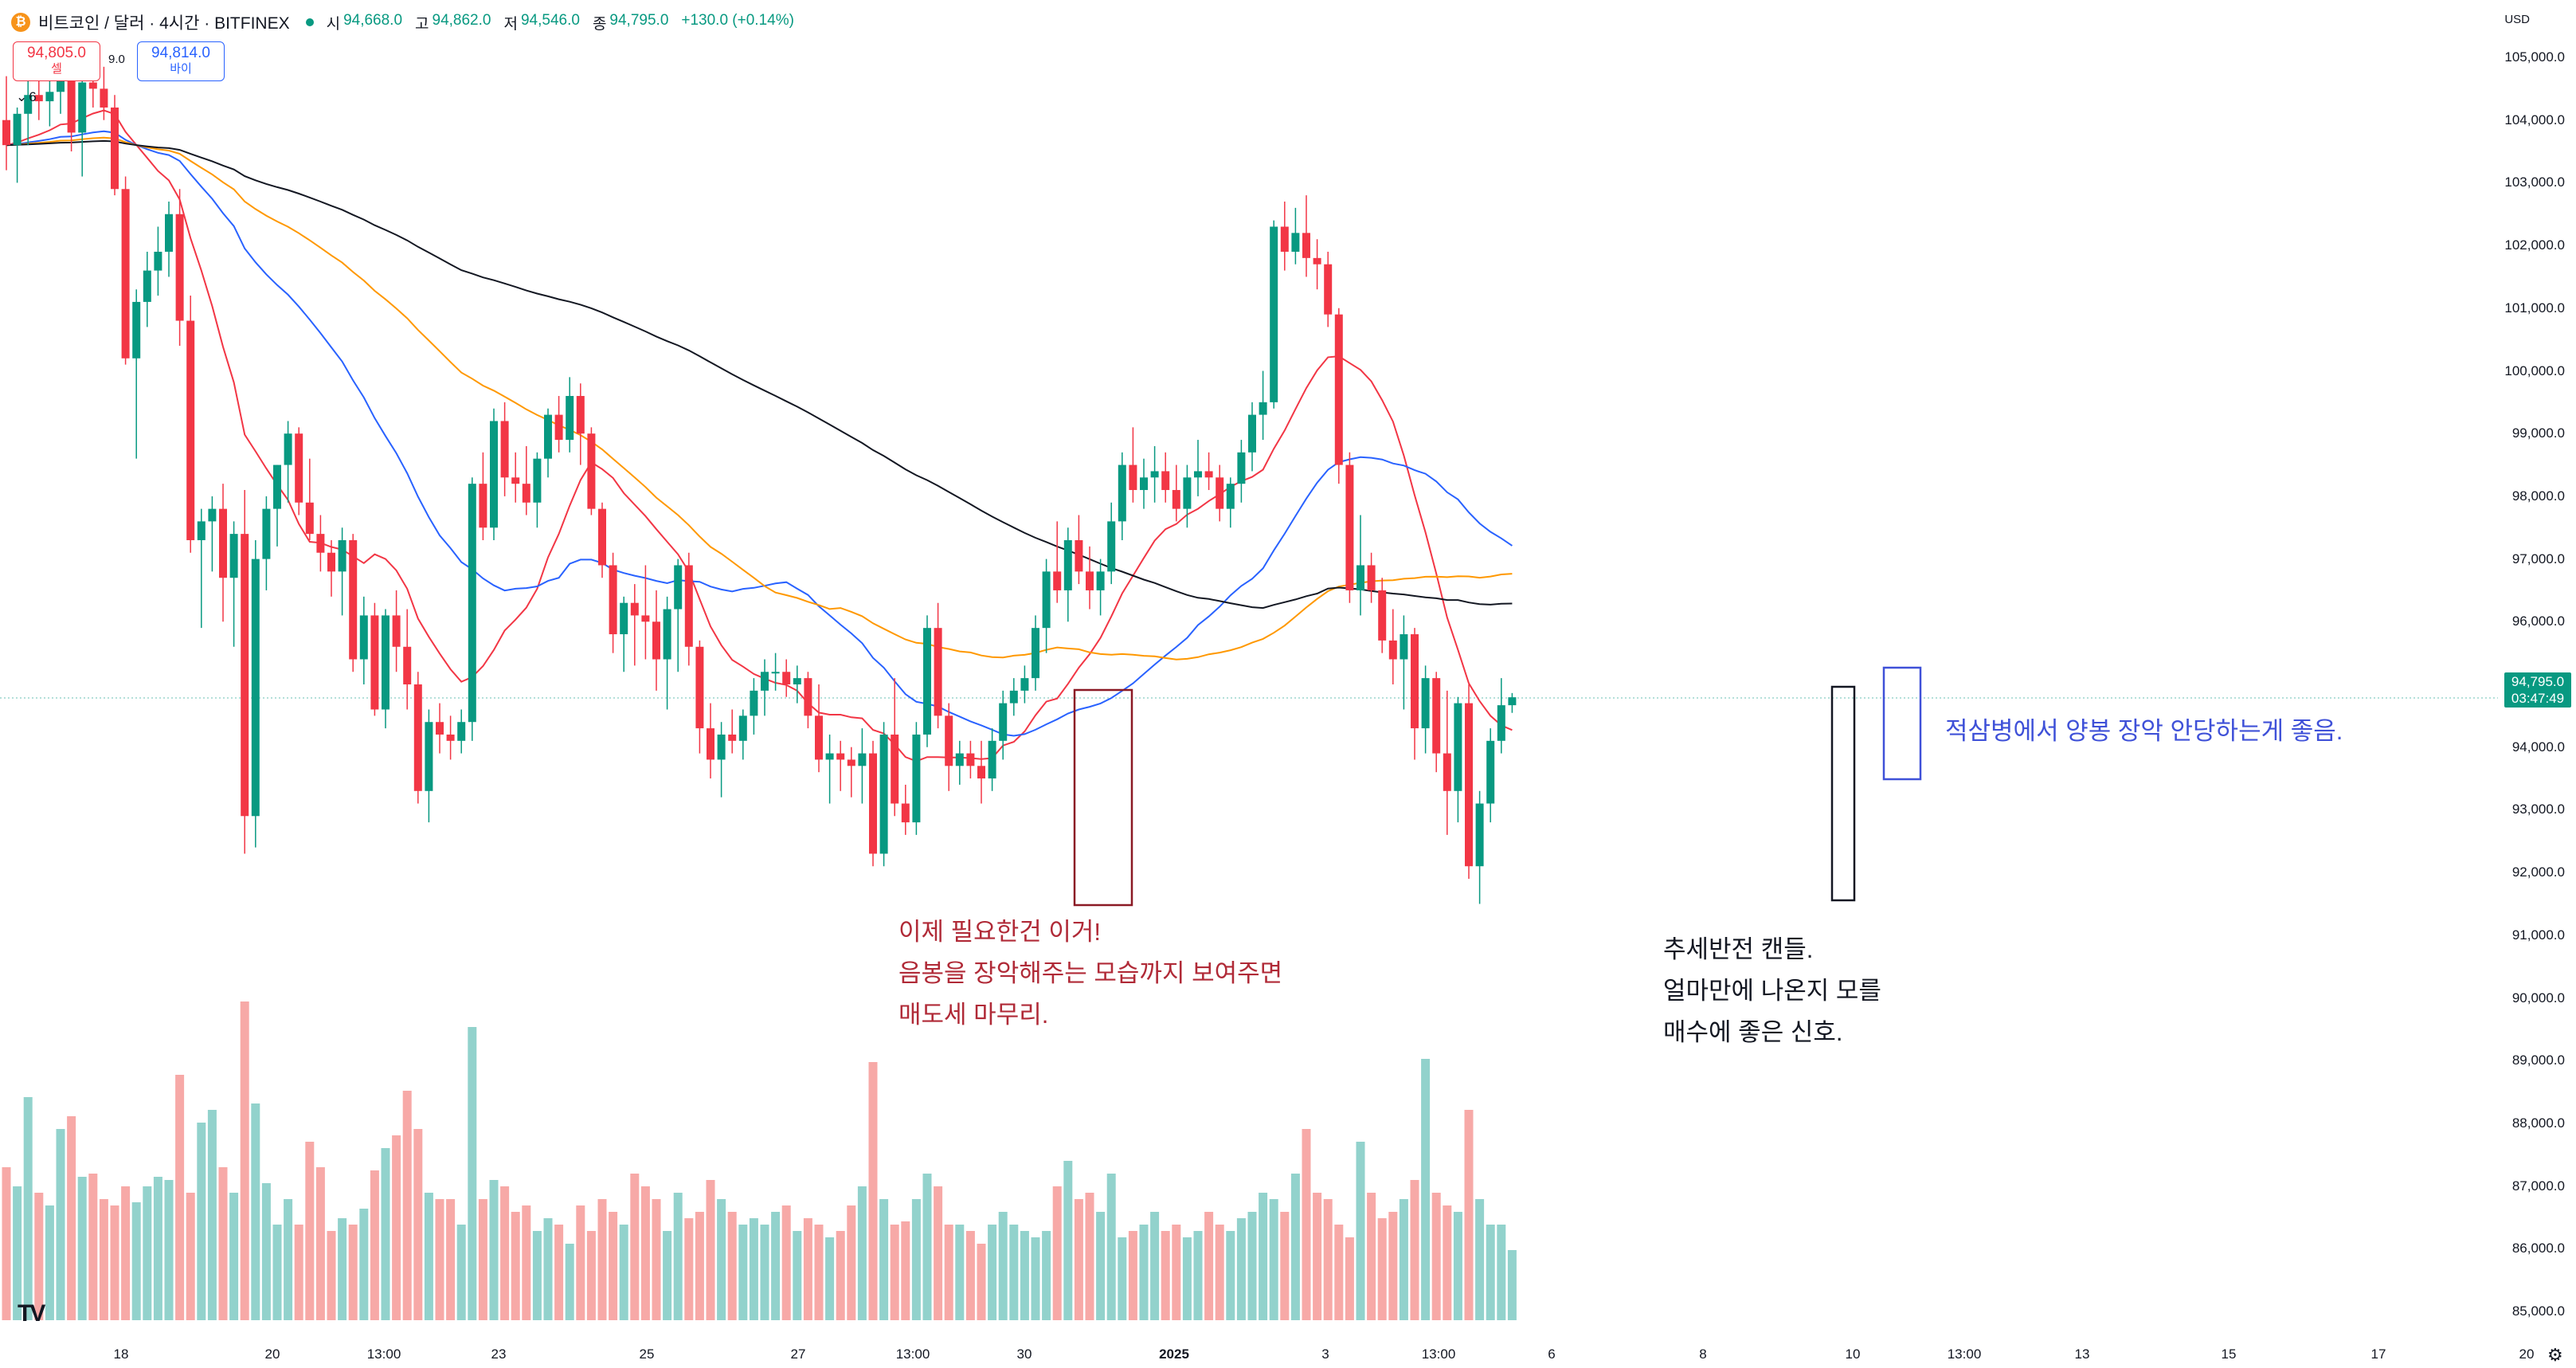 The height and width of the screenshot is (1368, 2576). I want to click on low-value: 94,546.0, so click(550, 20).